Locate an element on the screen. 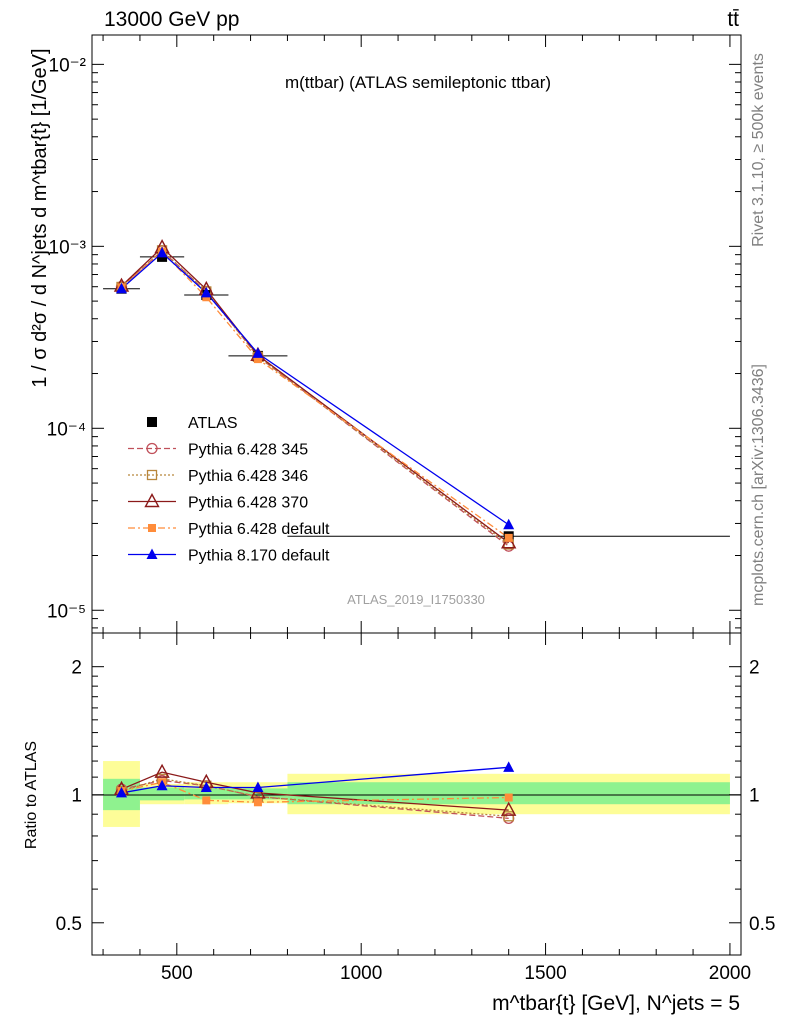 Image resolution: width=786 pixels, height=1024 pixels. legend-label: Pythia 8.170 default is located at coordinates (259, 556).